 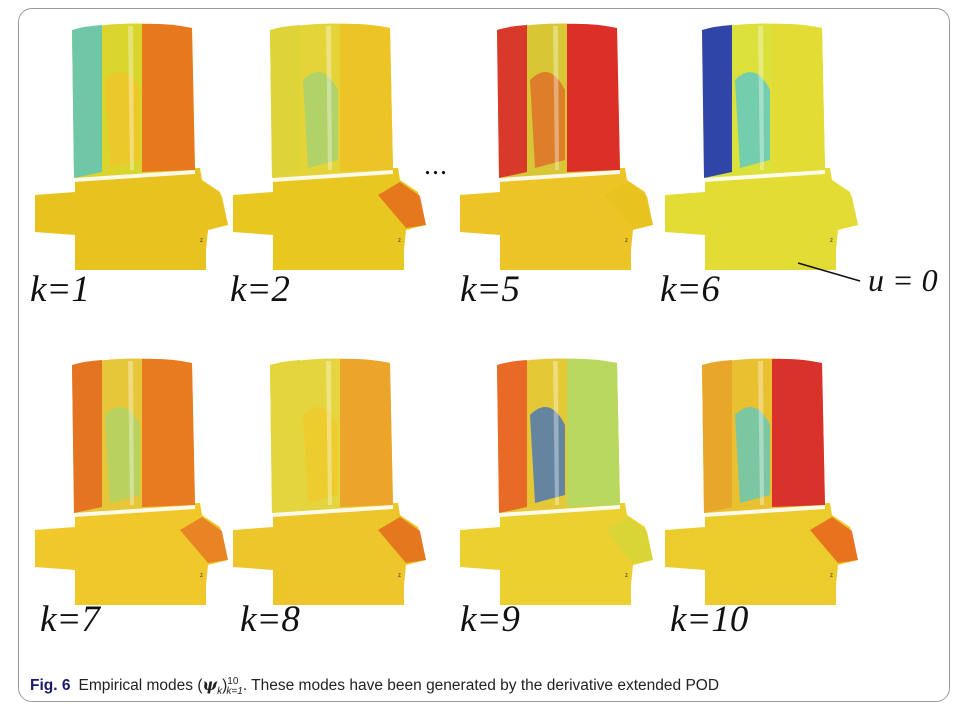 What do you see at coordinates (233, 681) in the screenshot?
I see `caption-sup: 10` at bounding box center [233, 681].